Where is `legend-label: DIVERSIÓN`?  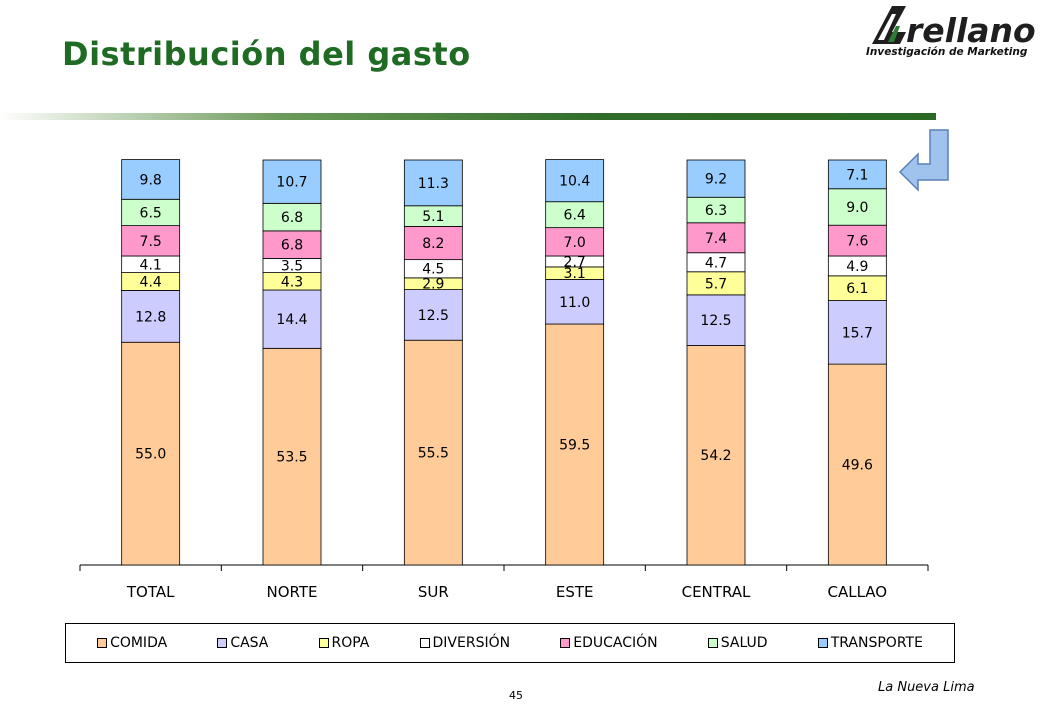 legend-label: DIVERSIÓN is located at coordinates (471, 643).